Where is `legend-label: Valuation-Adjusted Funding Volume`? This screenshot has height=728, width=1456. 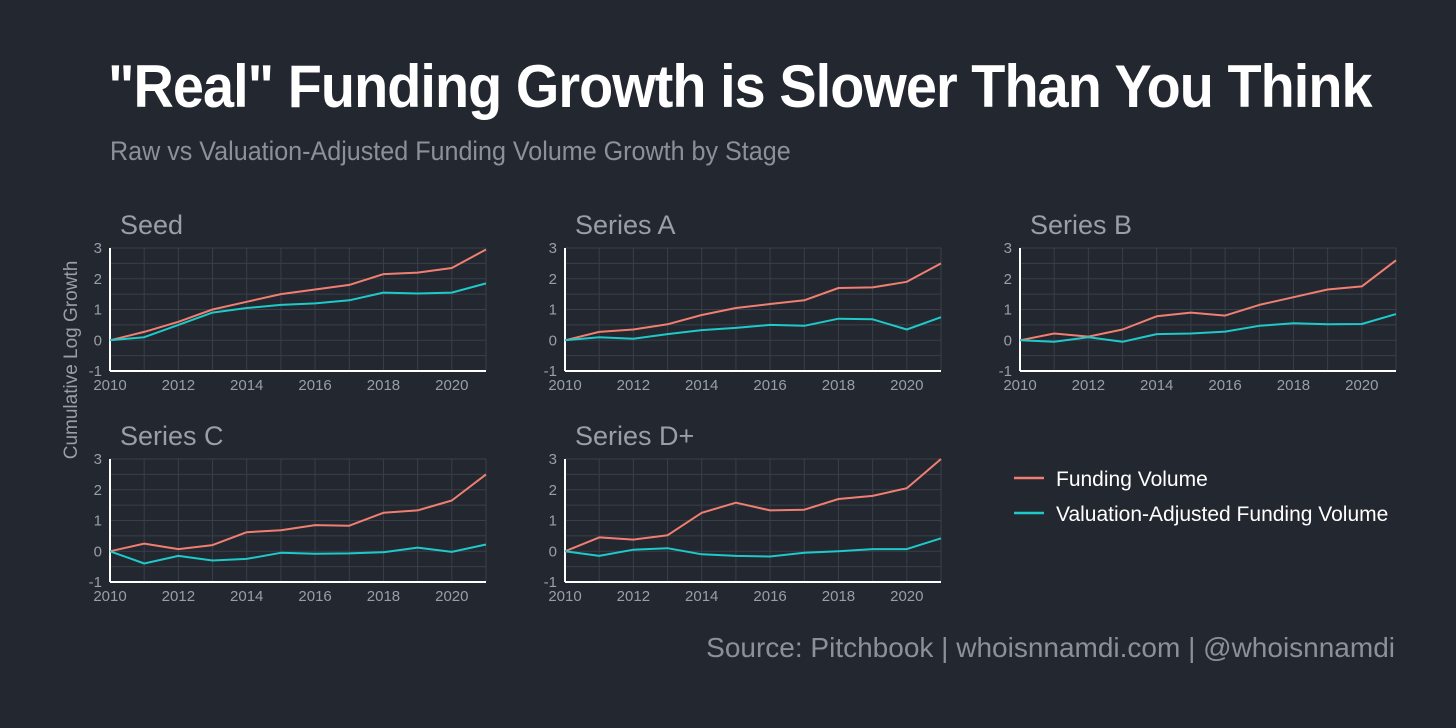 legend-label: Valuation-Adjusted Funding Volume is located at coordinates (1222, 514).